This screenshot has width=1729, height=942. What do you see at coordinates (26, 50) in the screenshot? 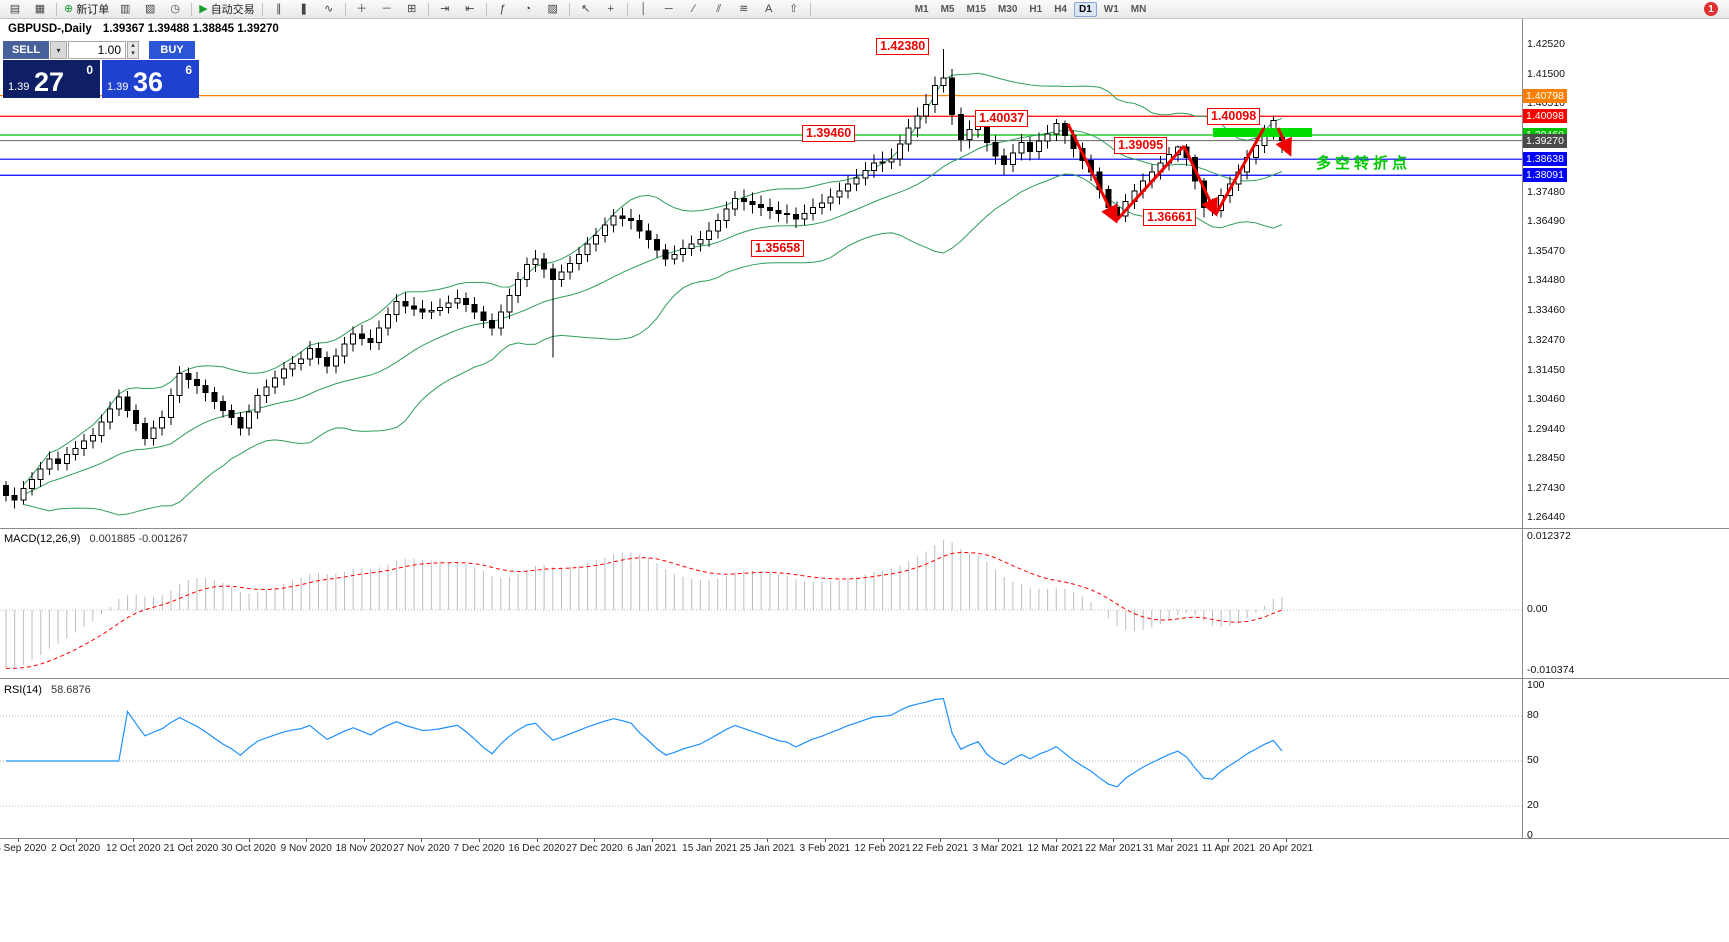
I see `sell-button: SELL` at bounding box center [26, 50].